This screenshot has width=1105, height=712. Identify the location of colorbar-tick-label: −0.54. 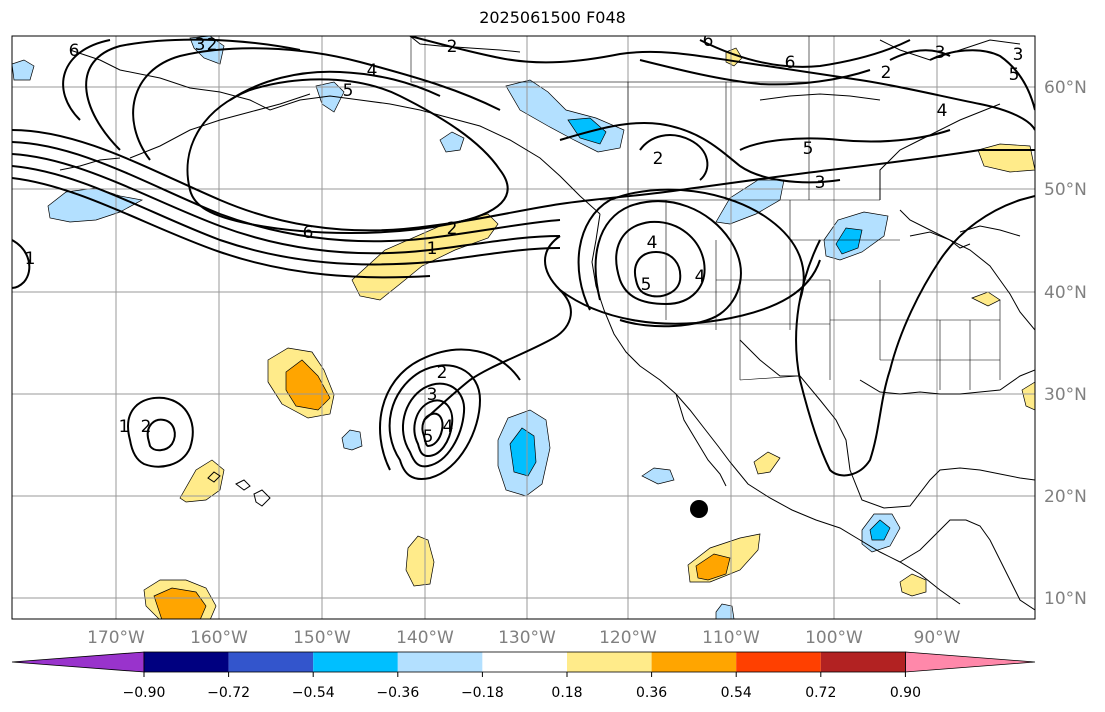
(313, 693).